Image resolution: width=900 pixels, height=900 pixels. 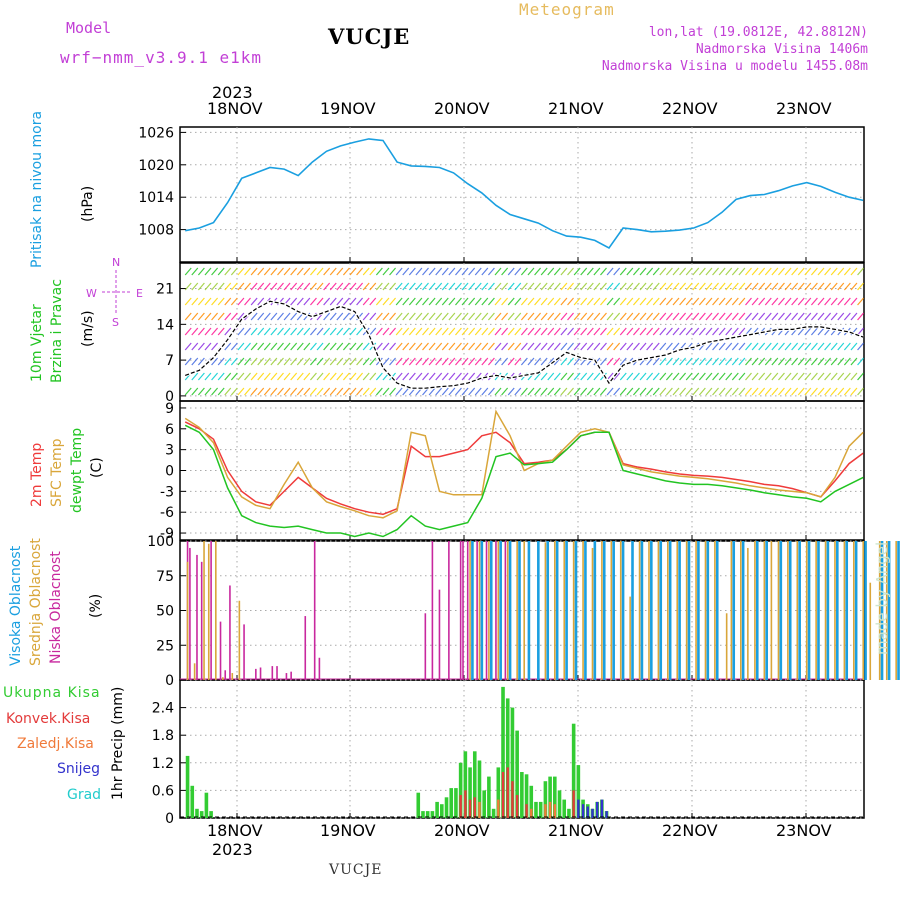 What do you see at coordinates (758, 32) in the screenshot?
I see `coordinates: lon,lat (19.0812E, 42.8812N)` at bounding box center [758, 32].